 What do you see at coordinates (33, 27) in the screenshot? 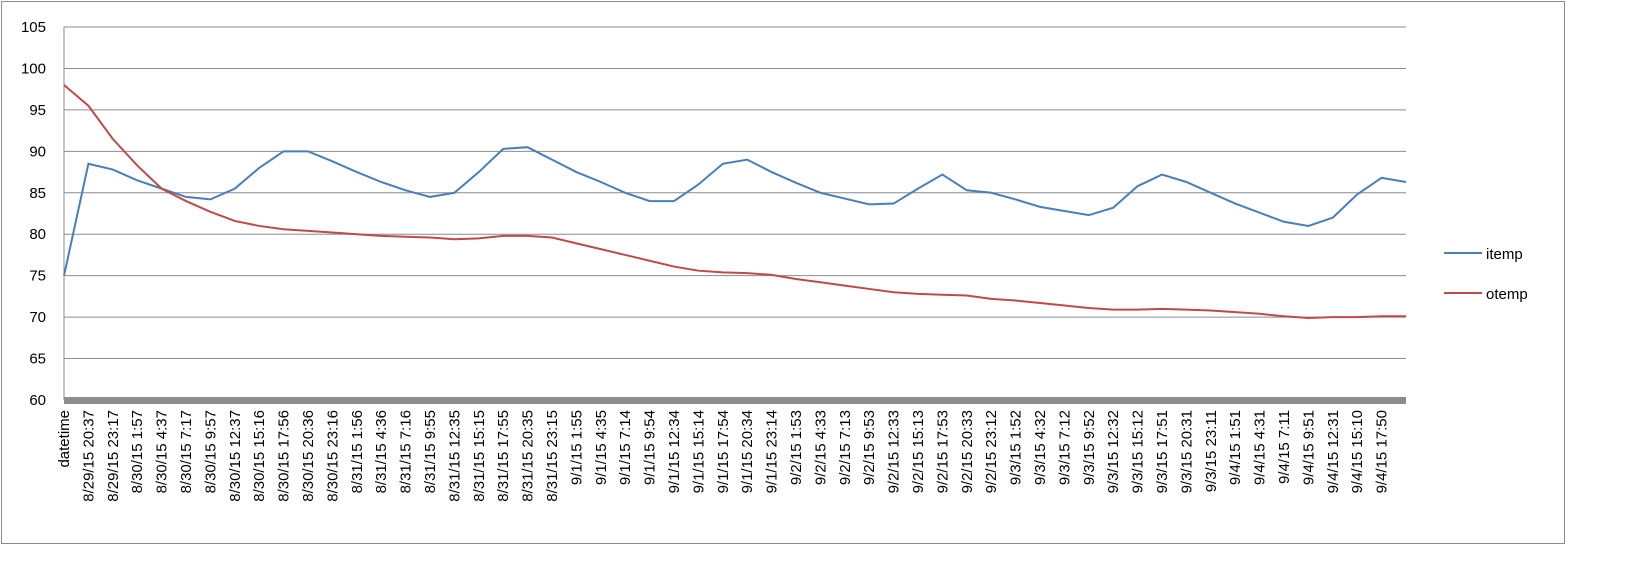
I see `y-tick-label: 105` at bounding box center [33, 27].